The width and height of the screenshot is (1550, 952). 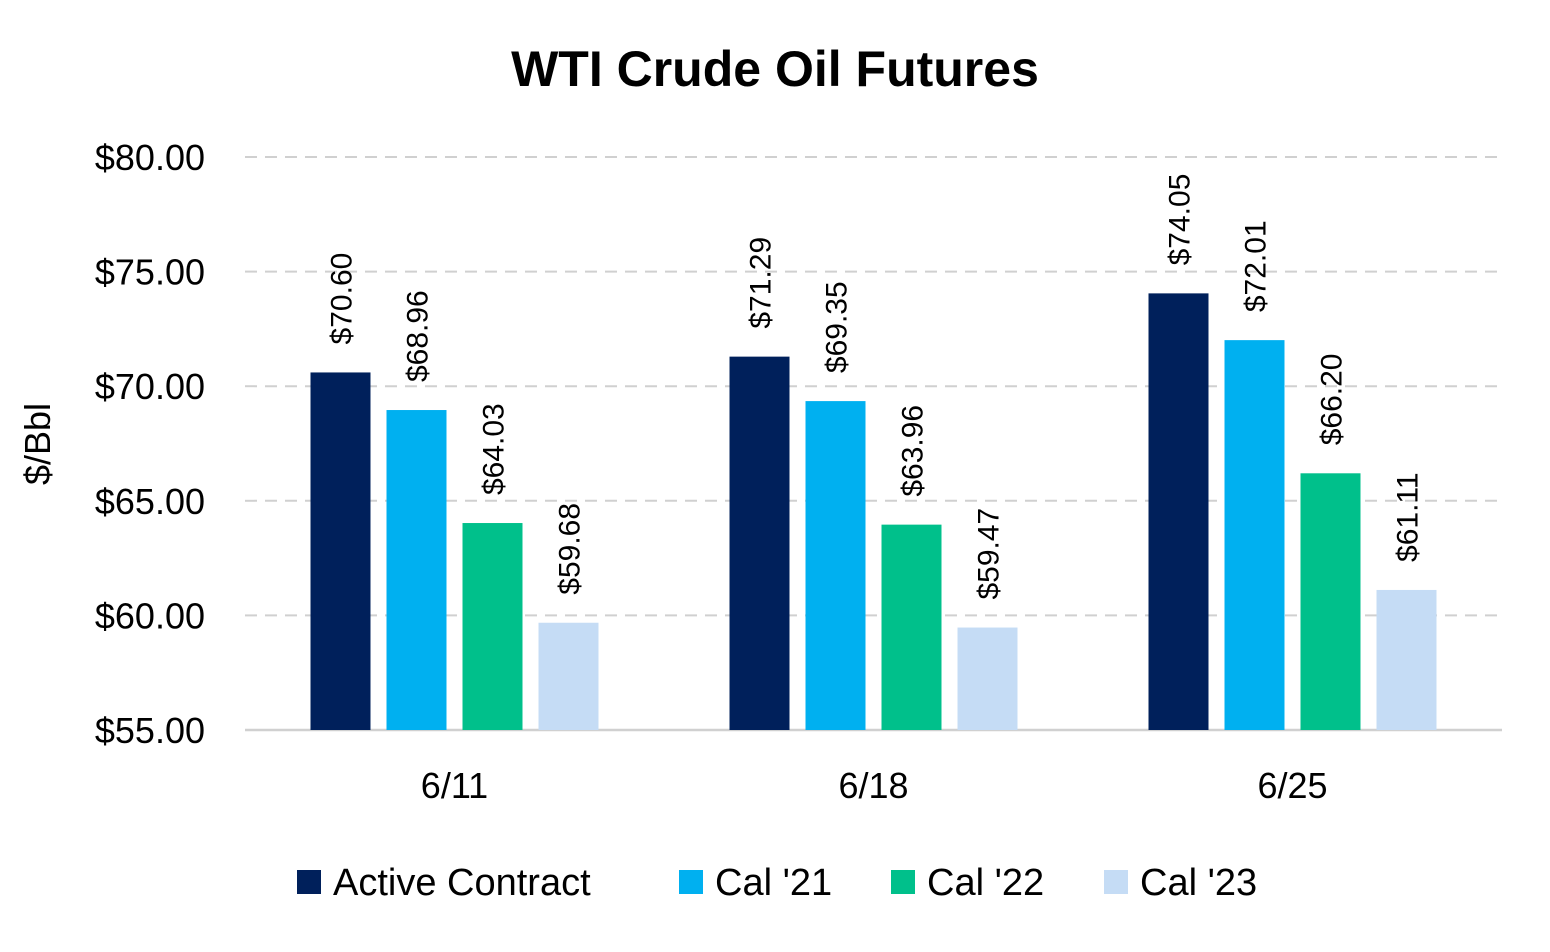 What do you see at coordinates (761, 283) in the screenshot?
I see `data-label: $71.29` at bounding box center [761, 283].